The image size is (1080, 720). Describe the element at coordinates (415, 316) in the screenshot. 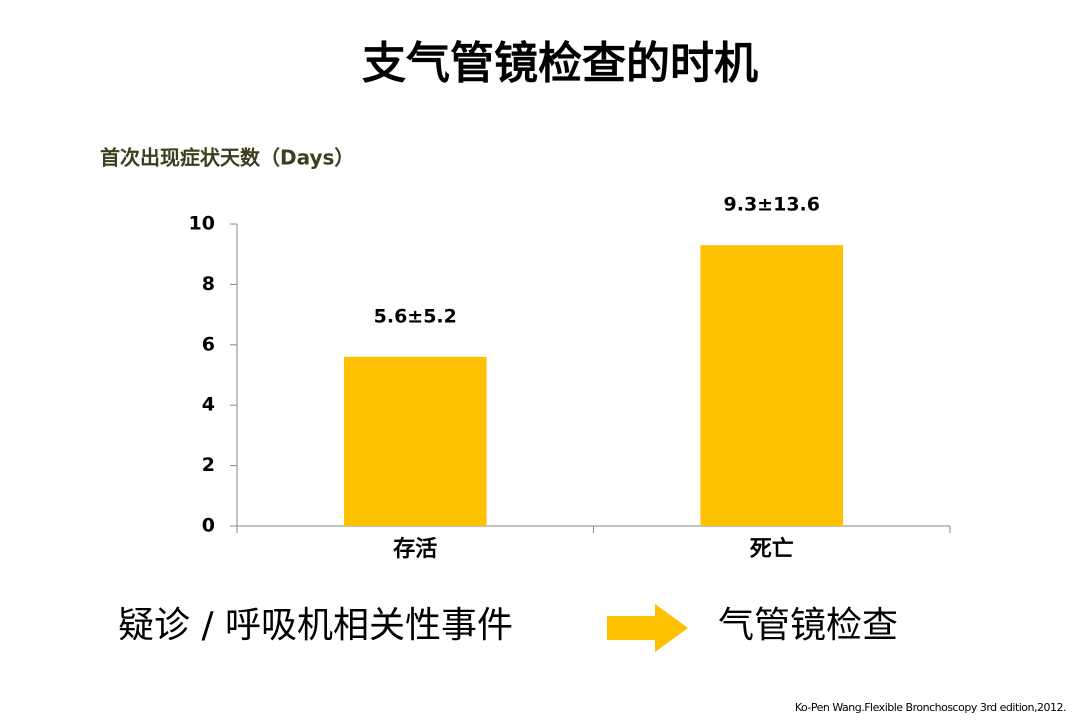

I see `value-label: 5.6±5.2` at that location.